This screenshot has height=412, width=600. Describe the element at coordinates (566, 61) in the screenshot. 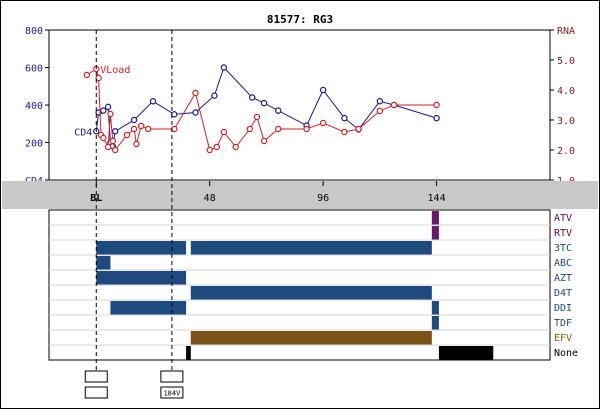

I see `right-tick-label: 5.0` at that location.